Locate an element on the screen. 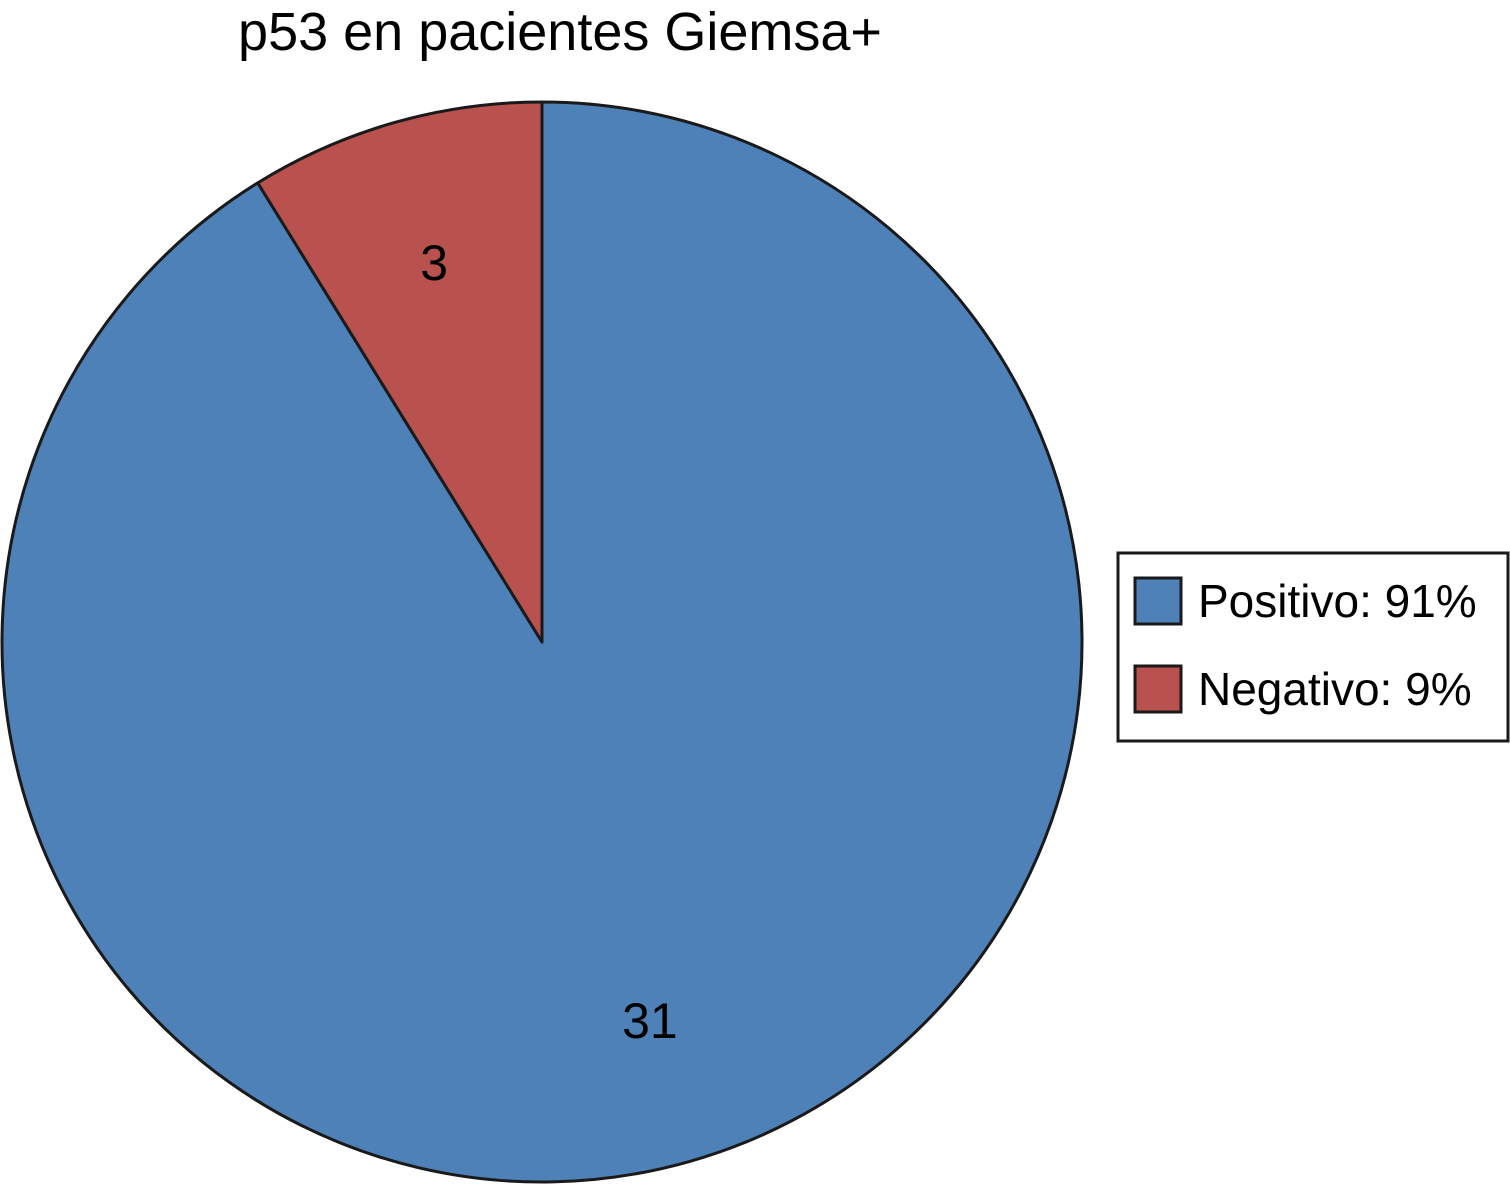  legend-label-negativo: Negativo: 9% is located at coordinates (1335, 689).